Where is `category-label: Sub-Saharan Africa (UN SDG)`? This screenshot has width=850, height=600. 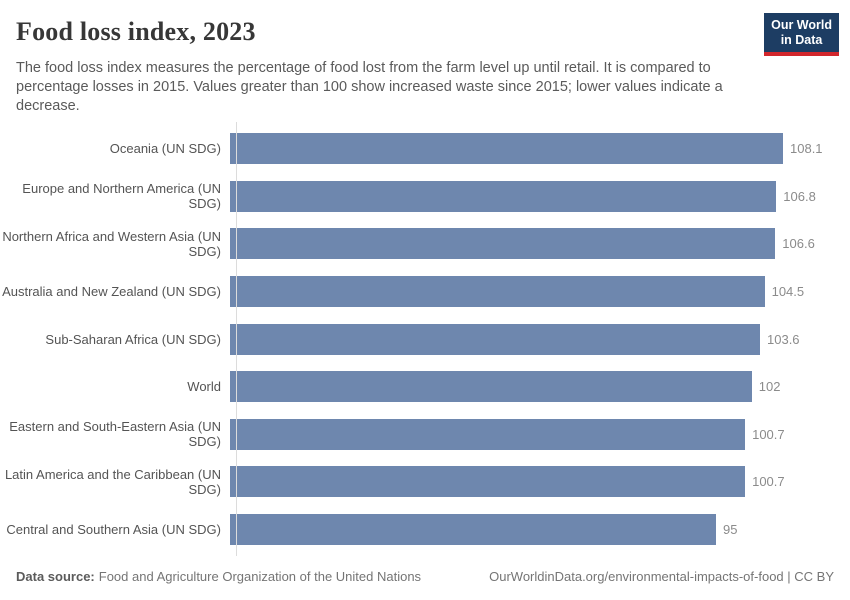 category-label: Sub-Saharan Africa (UN SDG) is located at coordinates (133, 339).